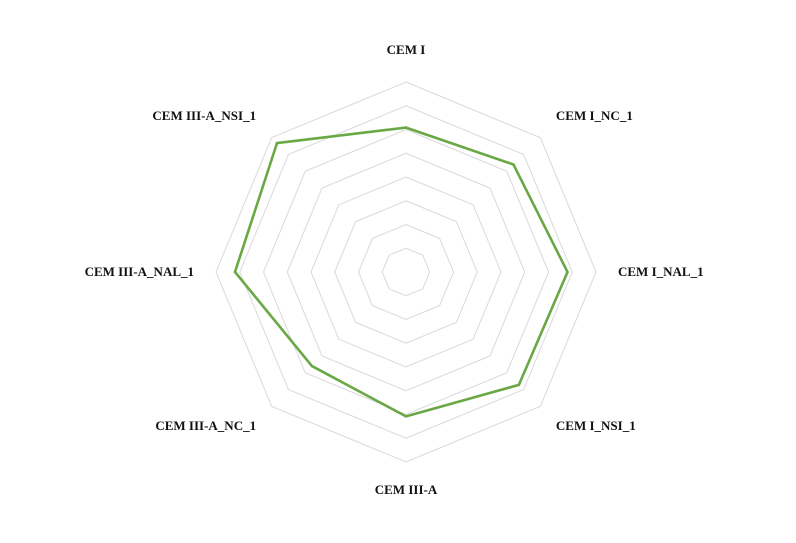  What do you see at coordinates (205, 425) in the screenshot?
I see `category-label: CEM III-A_NC_1` at bounding box center [205, 425].